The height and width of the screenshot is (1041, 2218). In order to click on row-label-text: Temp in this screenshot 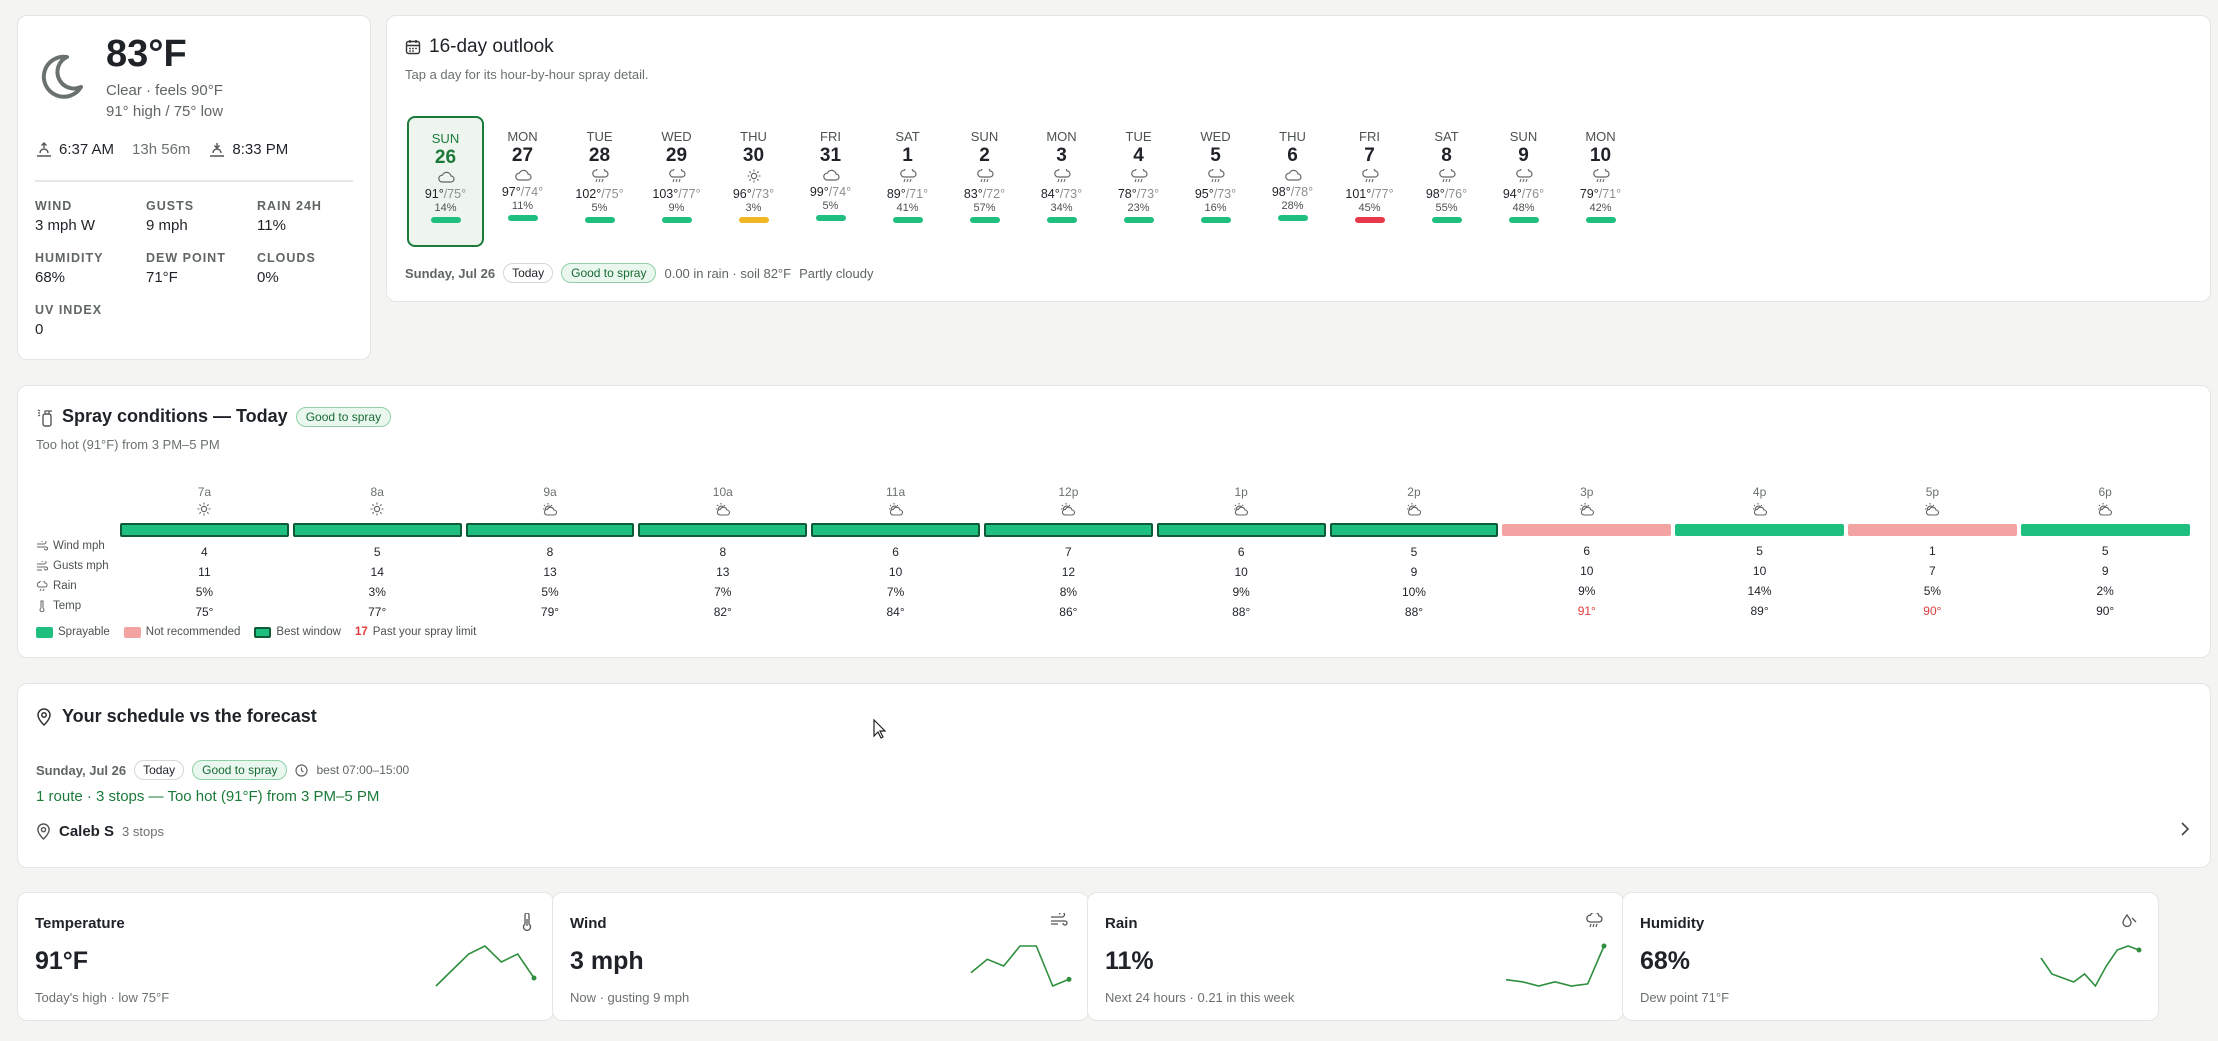, I will do `click(67, 606)`.